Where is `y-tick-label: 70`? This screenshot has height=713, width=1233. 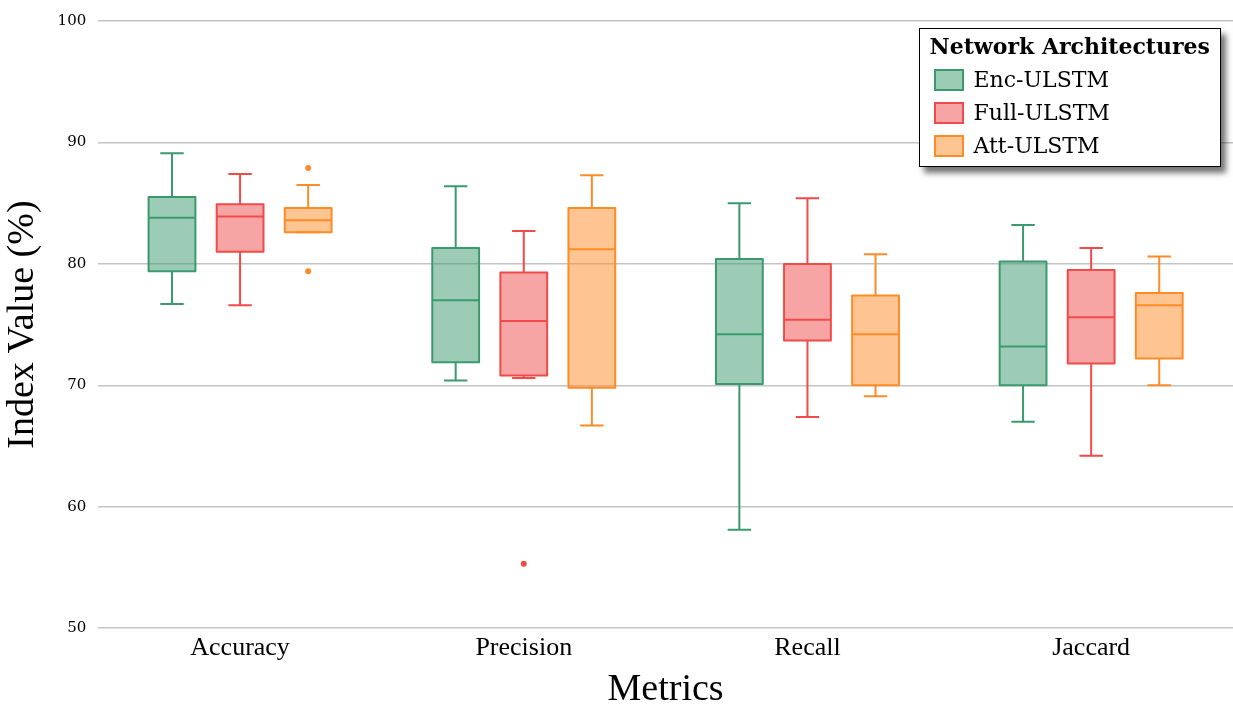
y-tick-label: 70 is located at coordinates (77, 384).